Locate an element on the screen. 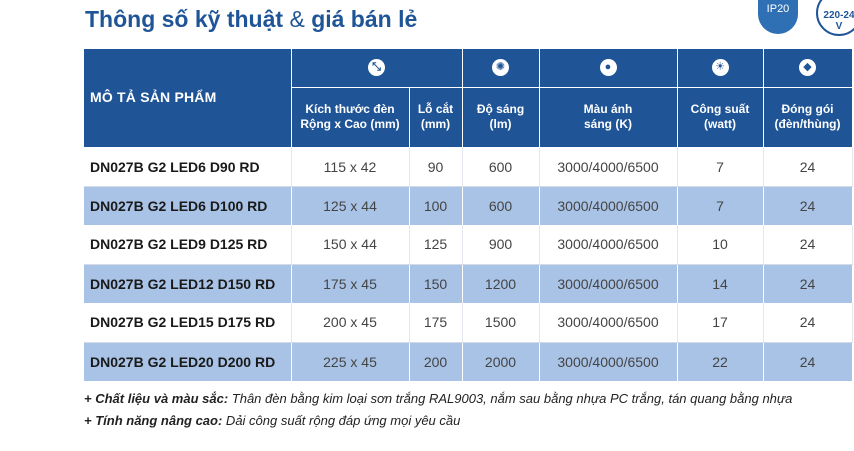 Image resolution: width=854 pixels, height=451 pixels. palette-icon: ● is located at coordinates (608, 68).